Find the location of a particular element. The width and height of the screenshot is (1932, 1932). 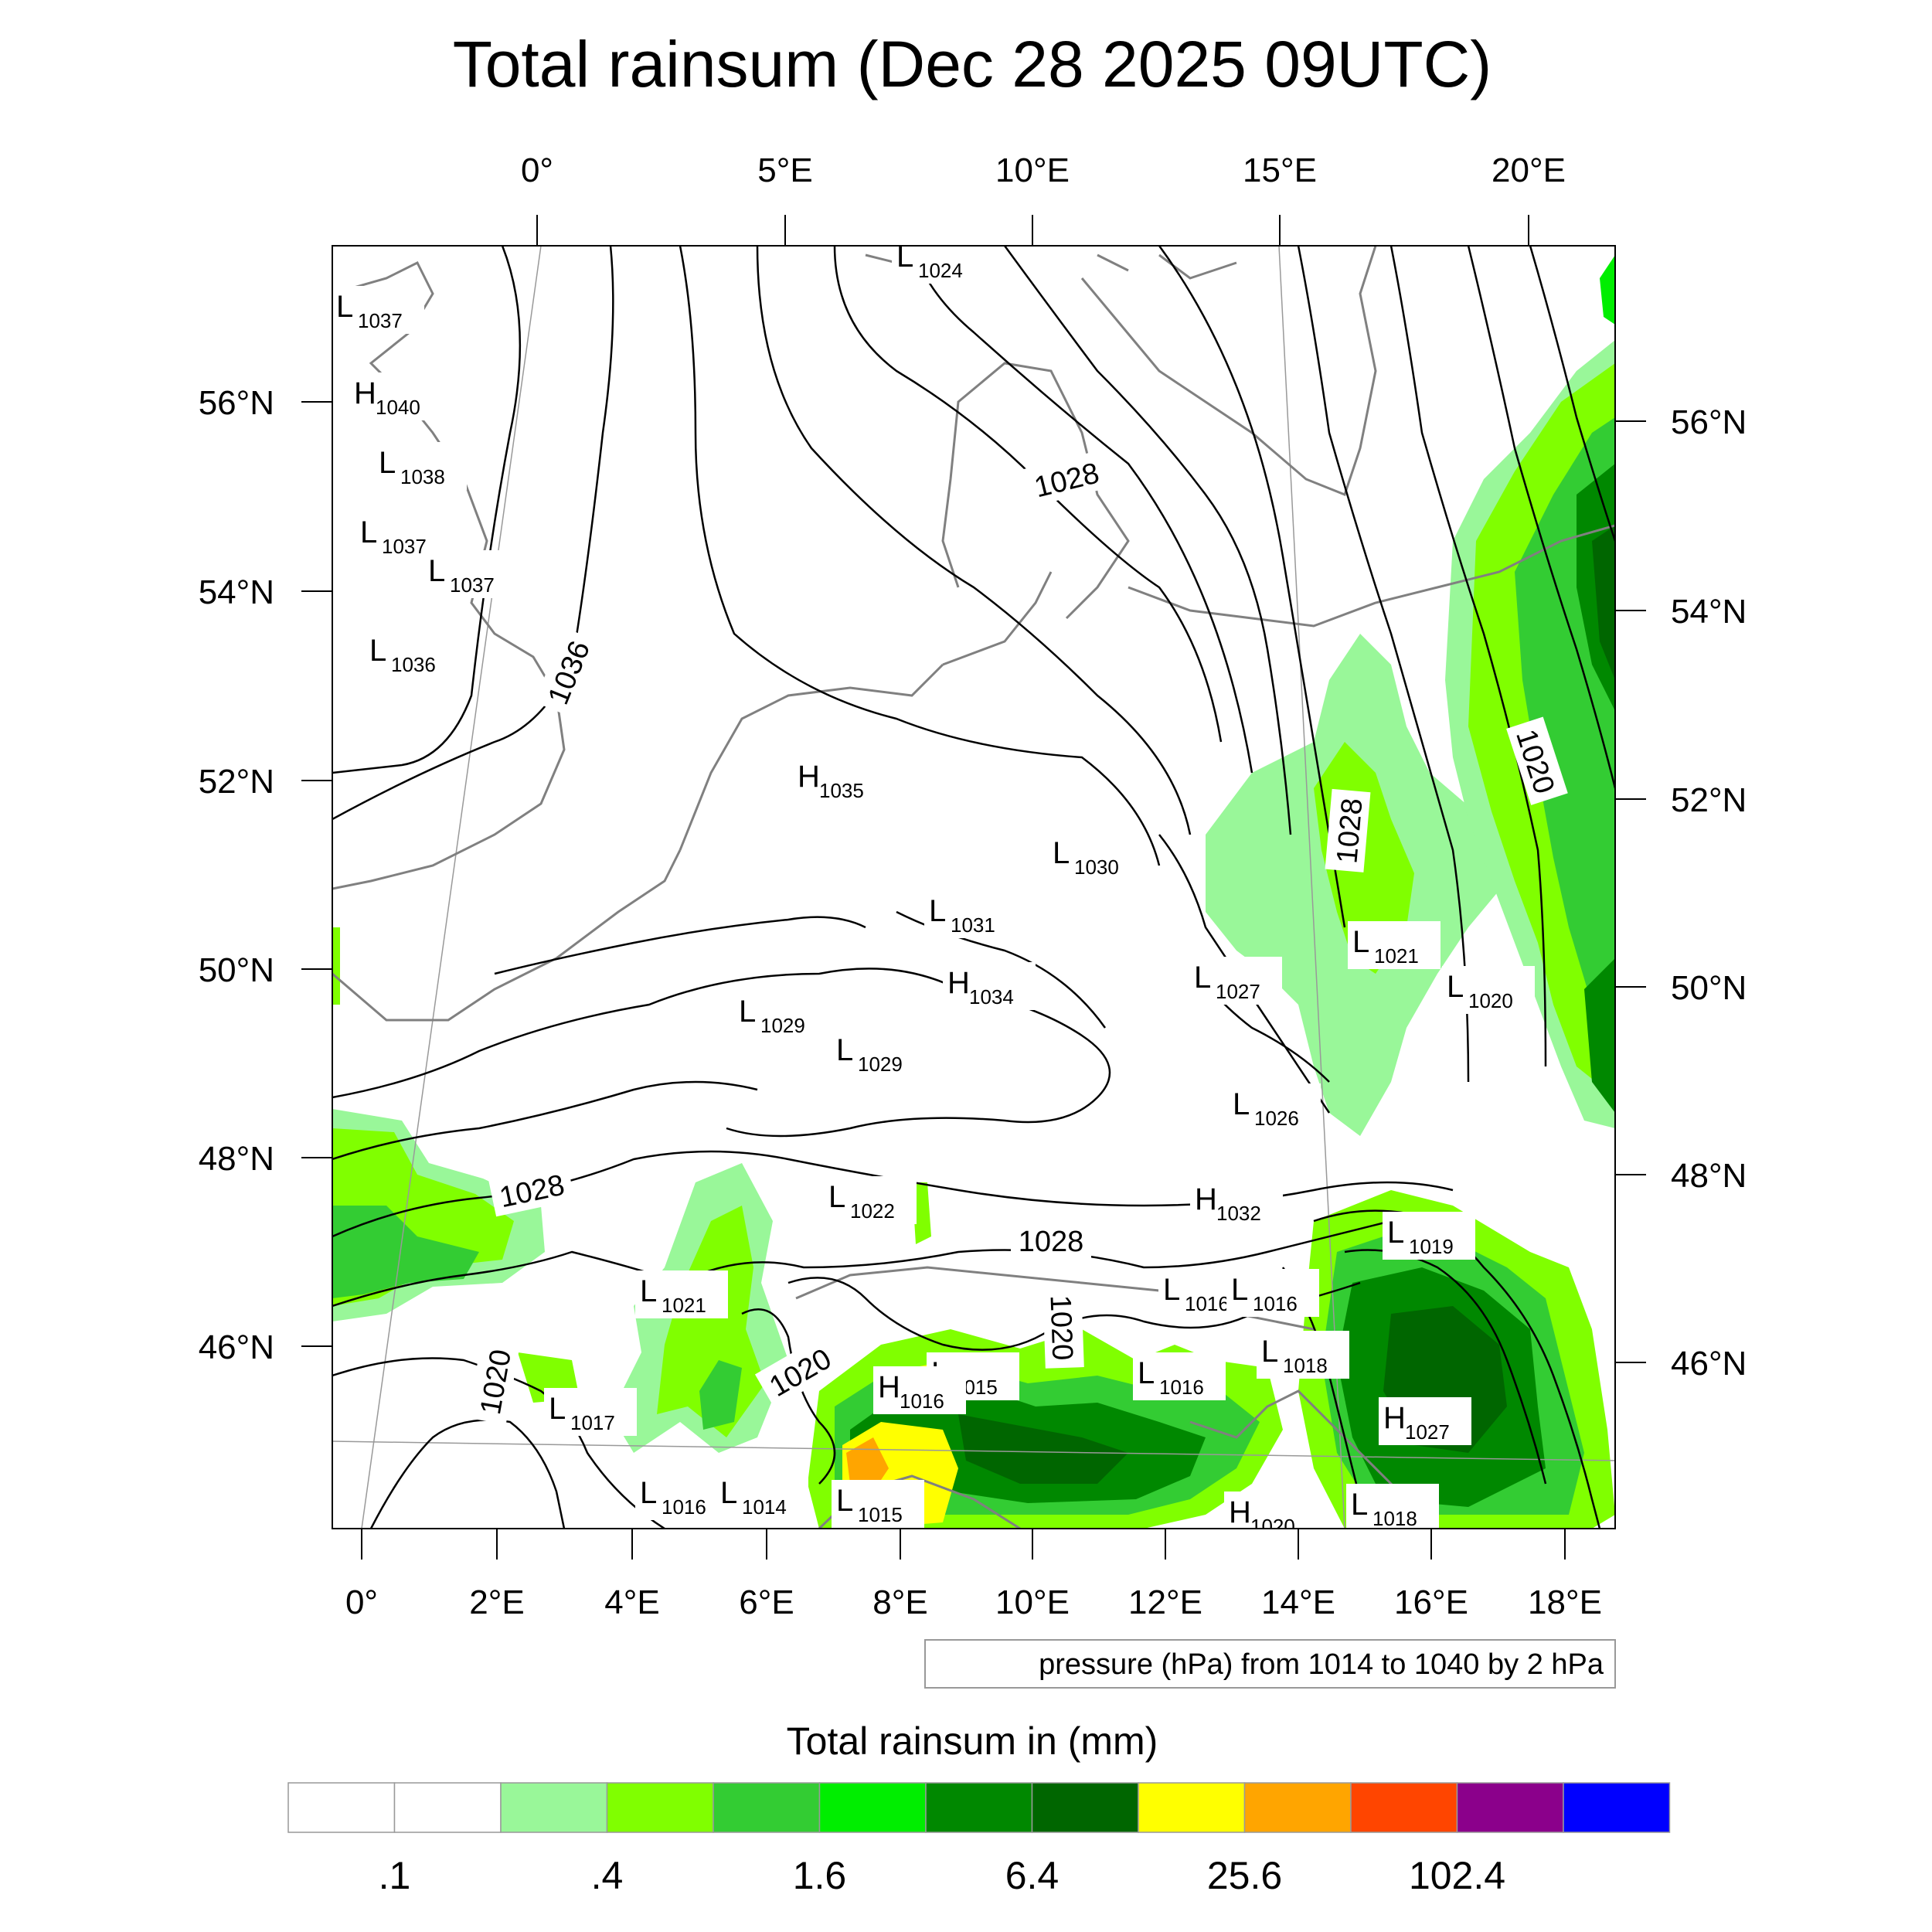

top-lon-label: 15°E is located at coordinates (1280, 170).